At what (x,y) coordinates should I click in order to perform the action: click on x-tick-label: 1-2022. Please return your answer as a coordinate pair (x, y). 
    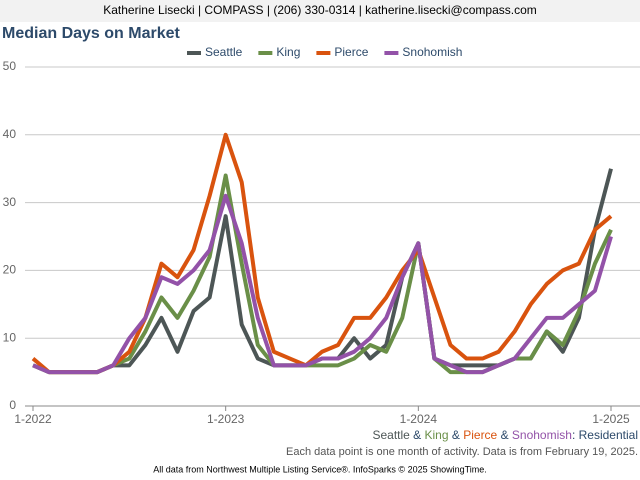
    Looking at the image, I should click on (33, 419).